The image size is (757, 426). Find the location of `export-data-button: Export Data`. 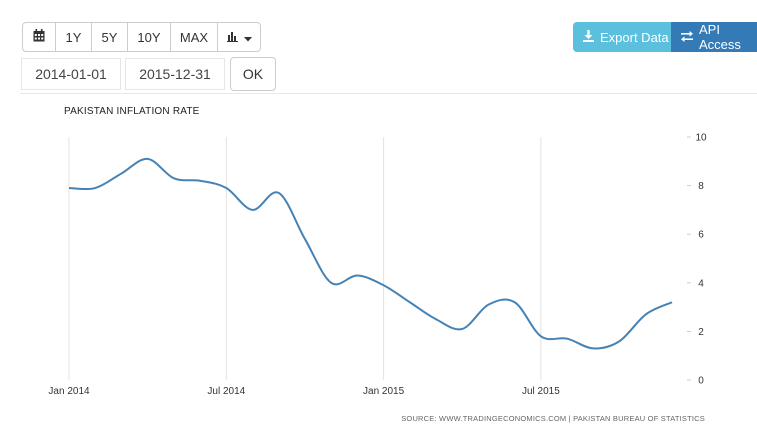

export-data-button: Export Data is located at coordinates (622, 37).